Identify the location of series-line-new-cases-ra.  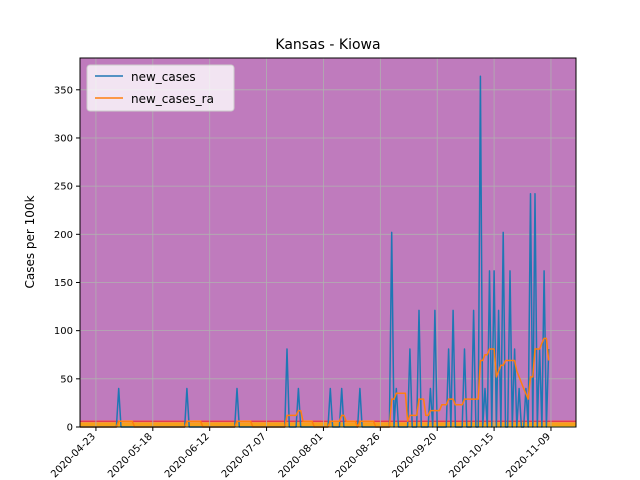
(315, 382).